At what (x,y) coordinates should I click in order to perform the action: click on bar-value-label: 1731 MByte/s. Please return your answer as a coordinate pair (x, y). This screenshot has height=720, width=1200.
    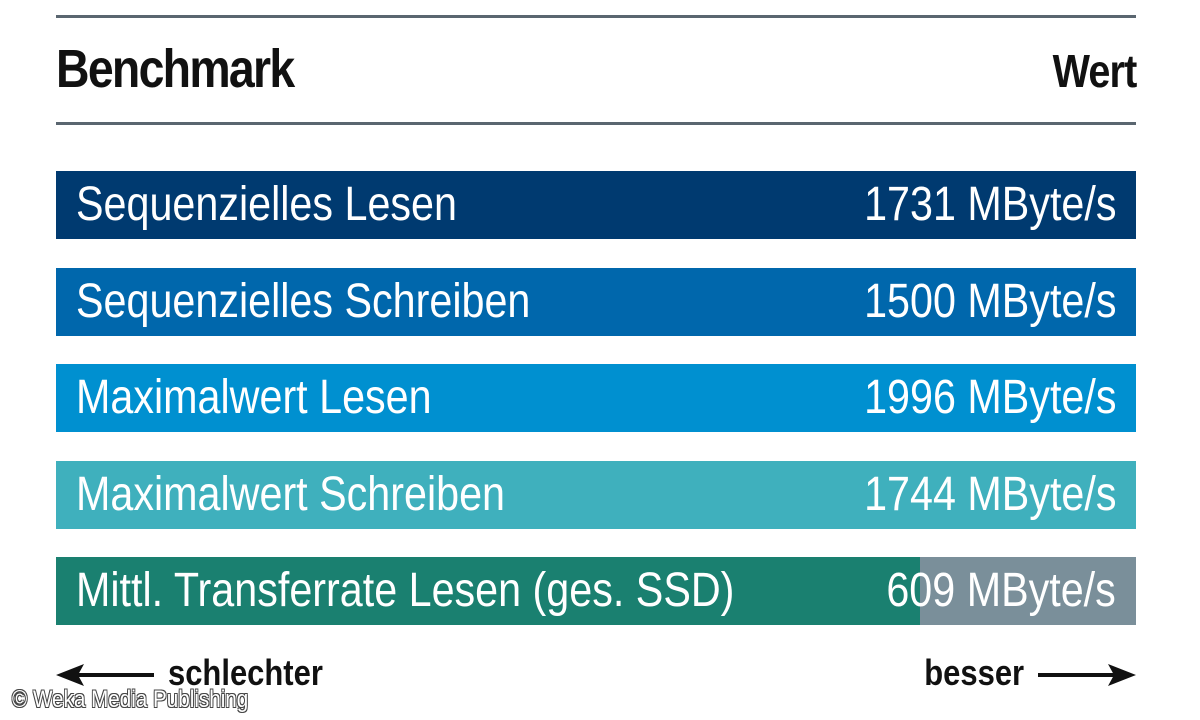
    Looking at the image, I should click on (989, 204).